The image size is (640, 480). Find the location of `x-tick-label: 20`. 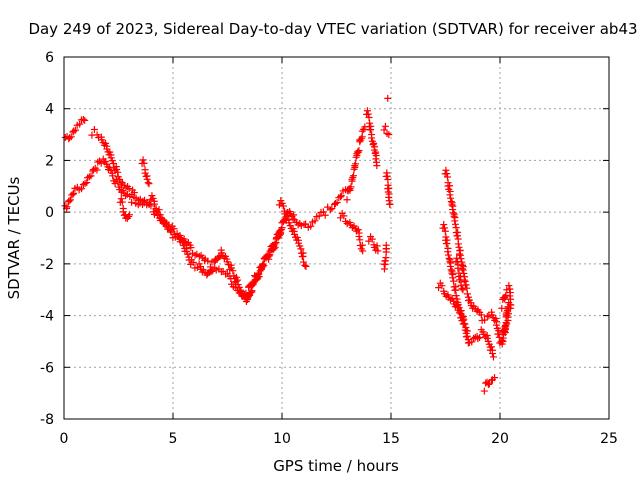

x-tick-label: 20 is located at coordinates (500, 439).